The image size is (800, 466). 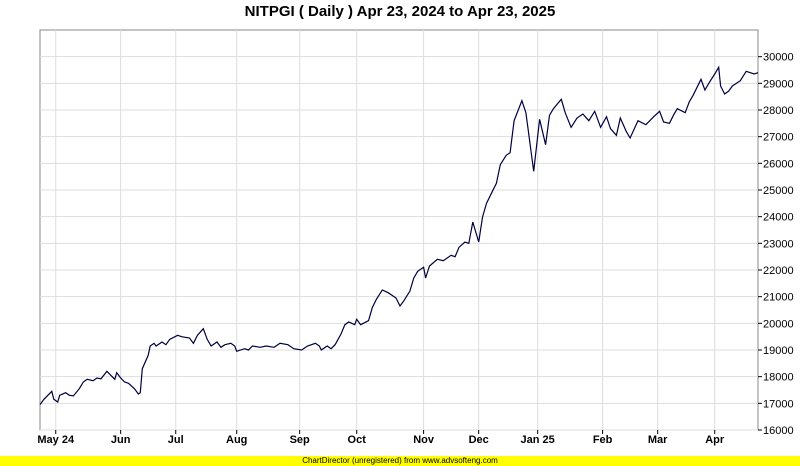 I want to click on x-tick-label: Jan 25, so click(x=538, y=440).